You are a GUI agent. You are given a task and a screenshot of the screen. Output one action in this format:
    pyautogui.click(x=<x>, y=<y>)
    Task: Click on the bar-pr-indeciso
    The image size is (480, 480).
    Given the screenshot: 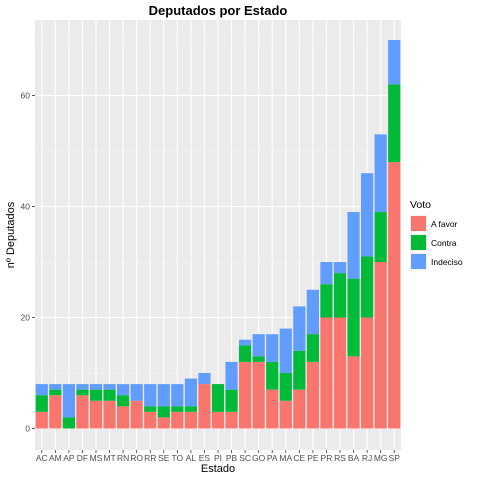 What is the action you would take?
    pyautogui.click(x=326, y=273)
    